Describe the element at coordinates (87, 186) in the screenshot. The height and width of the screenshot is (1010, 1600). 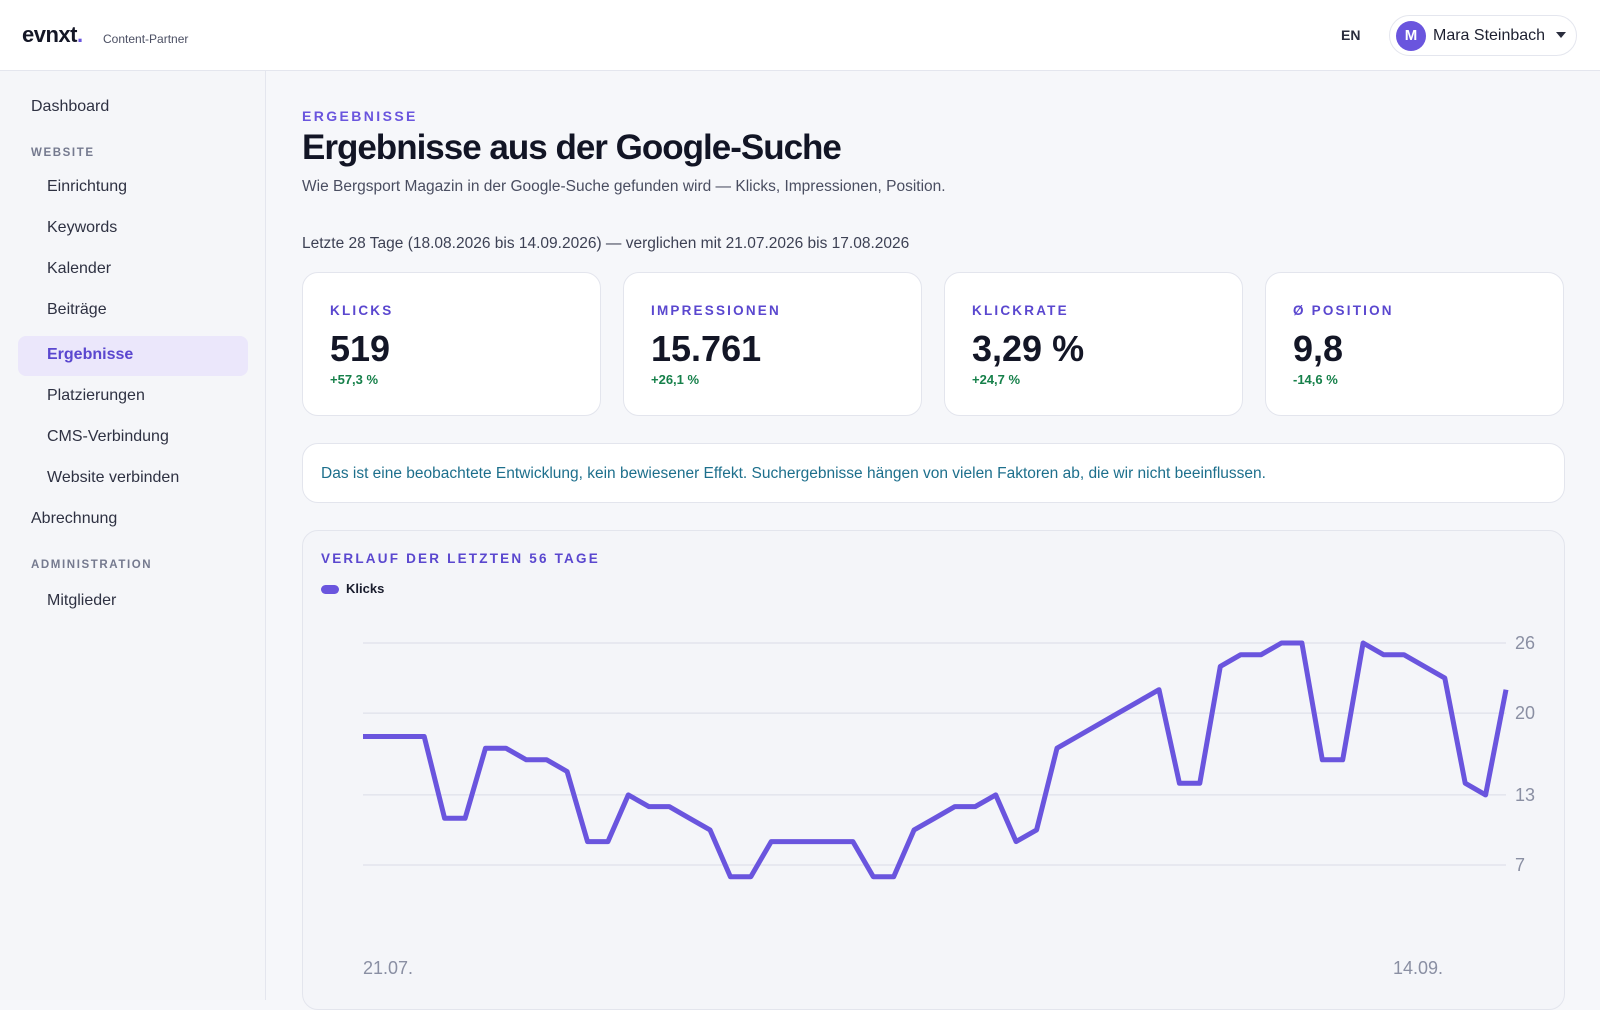
I see `sidebar-item-einrichtung: Einrichtung` at that location.